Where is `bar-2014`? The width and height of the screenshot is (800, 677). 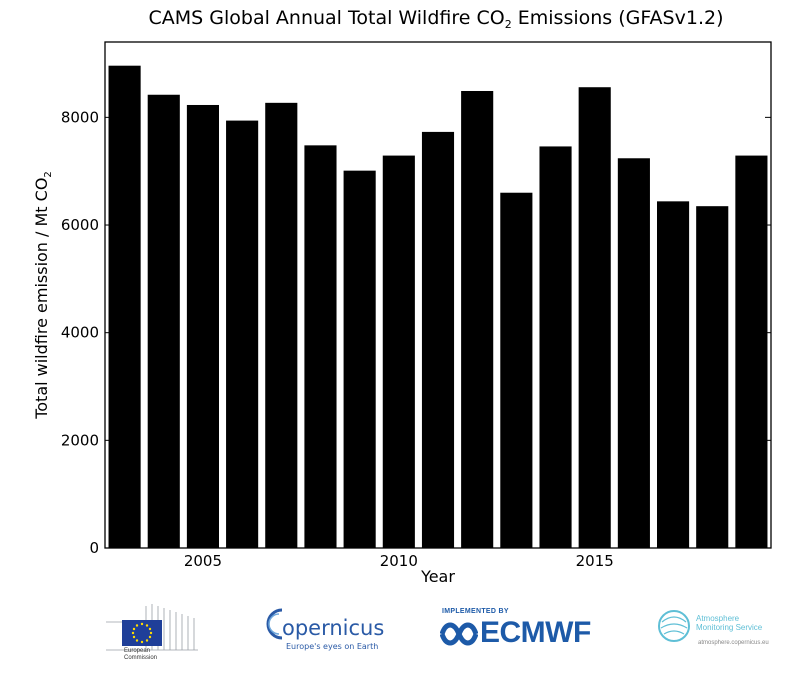
bar-2014 is located at coordinates (555, 347).